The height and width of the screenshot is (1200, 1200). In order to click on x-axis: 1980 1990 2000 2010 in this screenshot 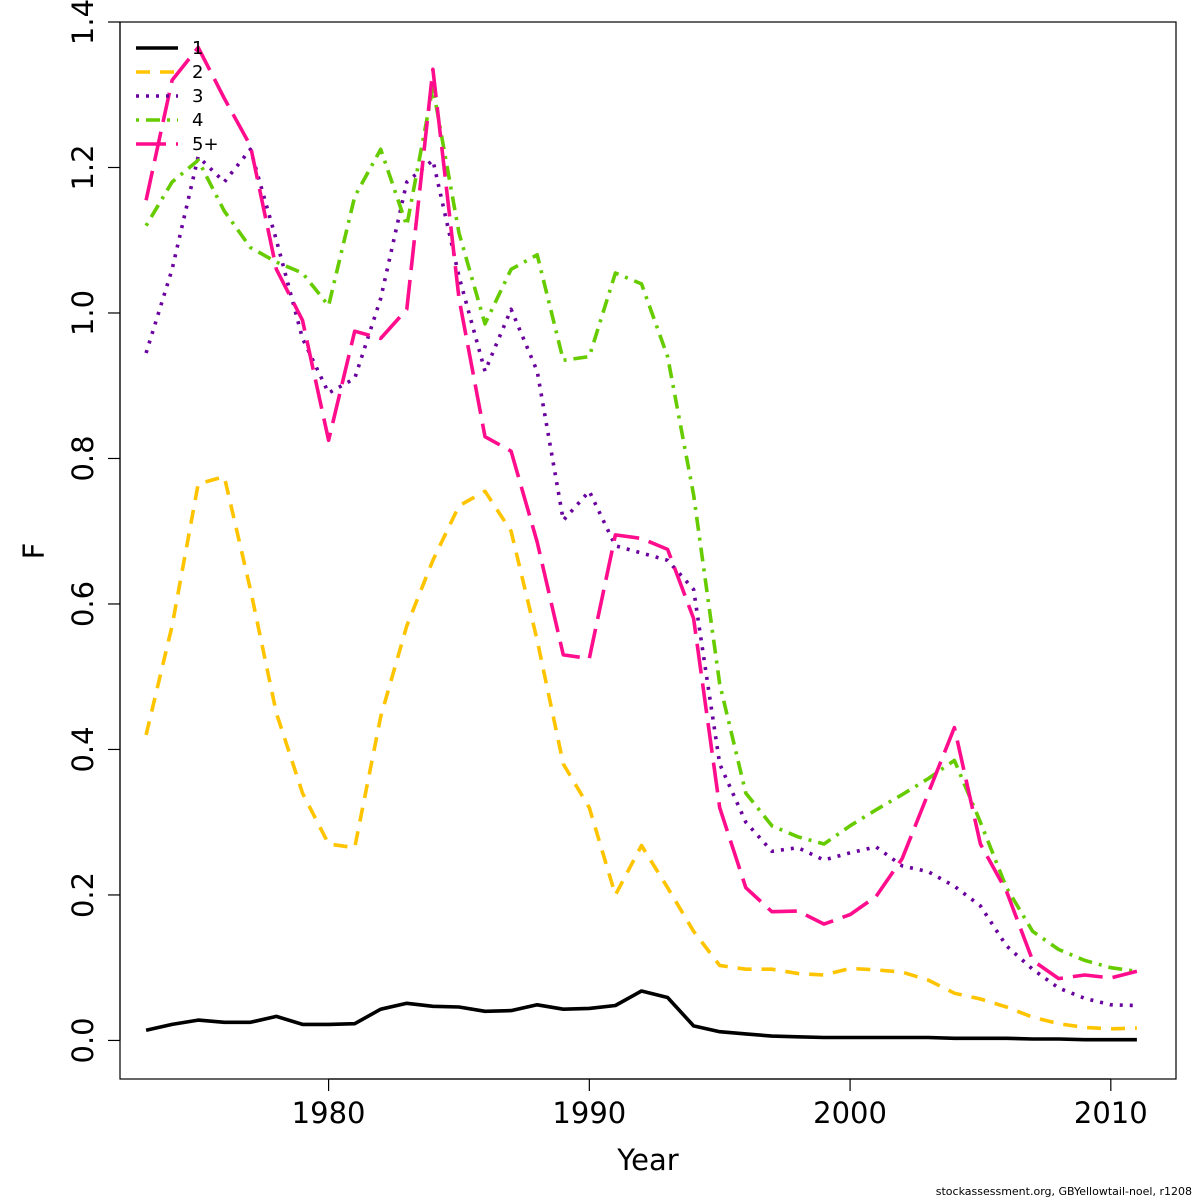, I will do `click(720, 1104)`.